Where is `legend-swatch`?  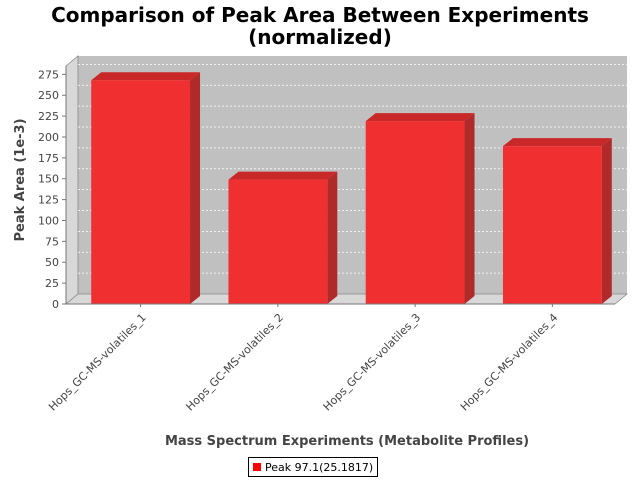
legend-swatch is located at coordinates (257, 467).